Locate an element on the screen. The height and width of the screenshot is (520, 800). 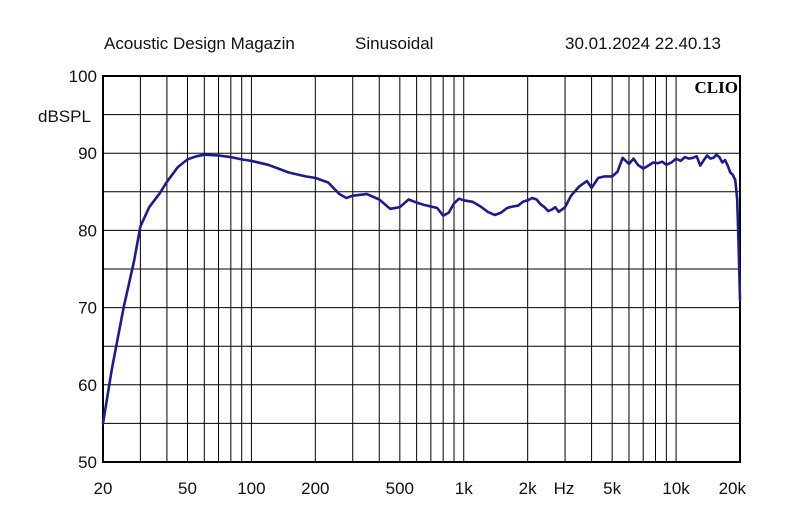
y-tick-label: 50 is located at coordinates (87, 462).